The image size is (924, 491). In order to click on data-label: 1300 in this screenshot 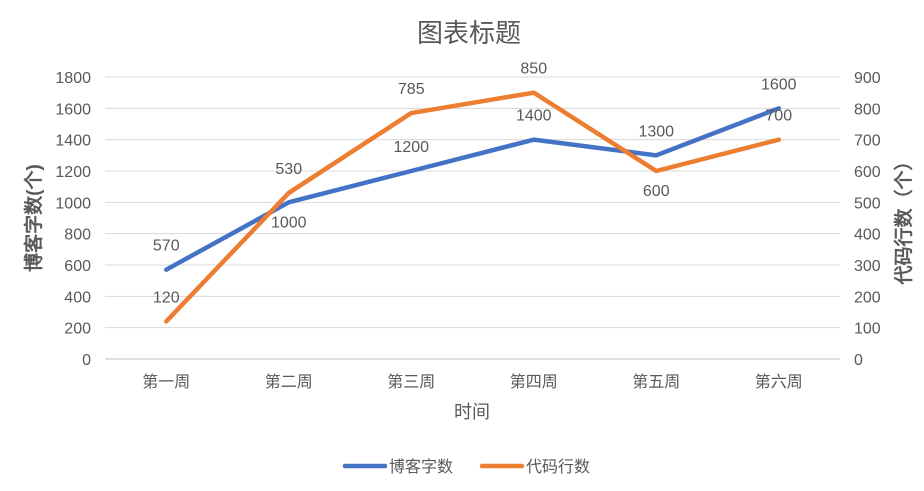, I will do `click(656, 131)`.